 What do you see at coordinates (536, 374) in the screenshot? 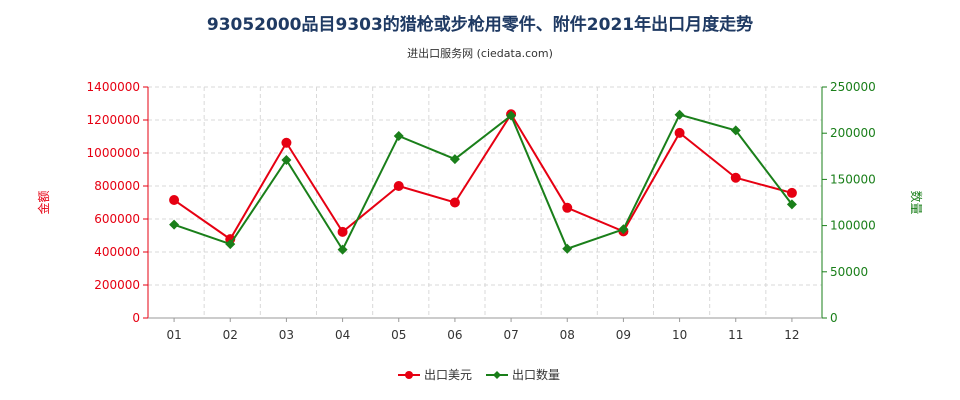
I see `legend-label-2: 出口数量` at bounding box center [536, 374].